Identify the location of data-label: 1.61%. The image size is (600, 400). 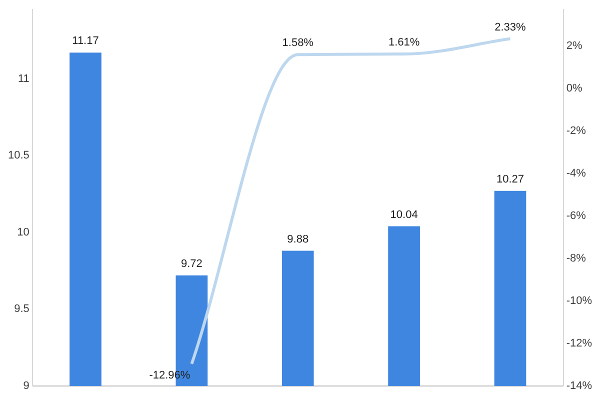
(404, 42).